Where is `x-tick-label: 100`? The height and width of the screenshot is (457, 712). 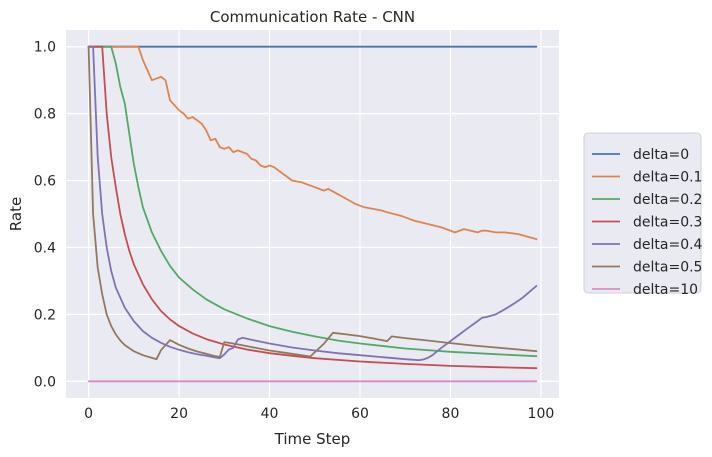
x-tick-label: 100 is located at coordinates (541, 414).